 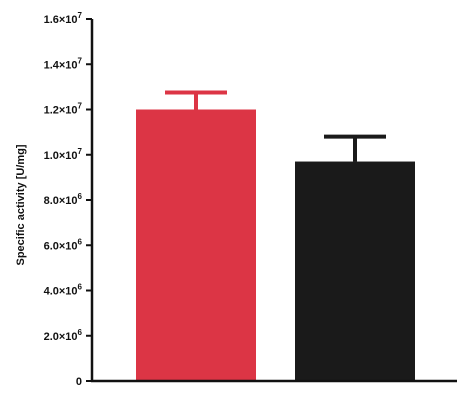 What do you see at coordinates (63, 63) in the screenshot?
I see `y-tick-label-7: 1.4×10⁷` at bounding box center [63, 63].